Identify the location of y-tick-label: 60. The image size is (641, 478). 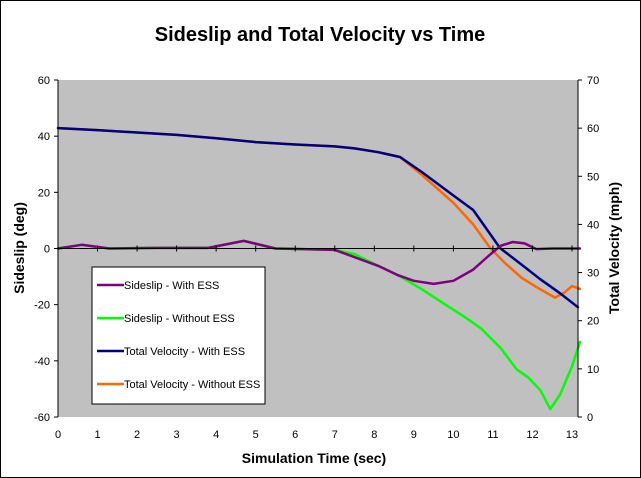
(44, 81).